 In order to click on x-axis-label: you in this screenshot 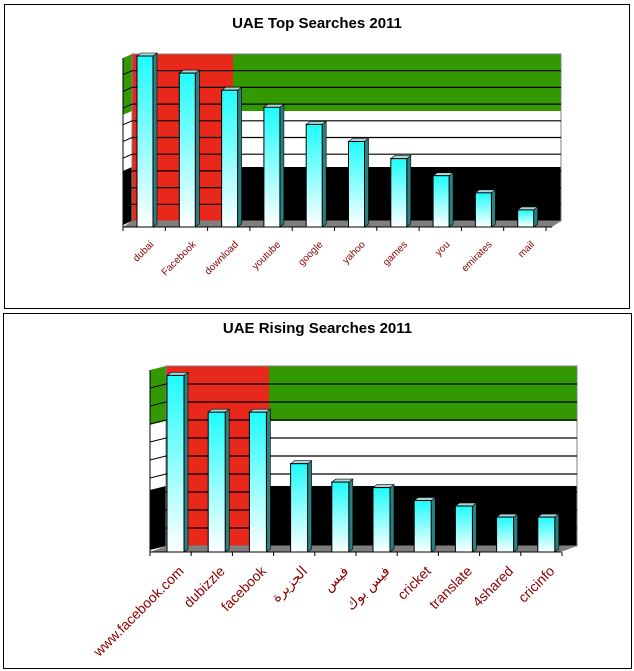, I will do `click(442, 248)`.